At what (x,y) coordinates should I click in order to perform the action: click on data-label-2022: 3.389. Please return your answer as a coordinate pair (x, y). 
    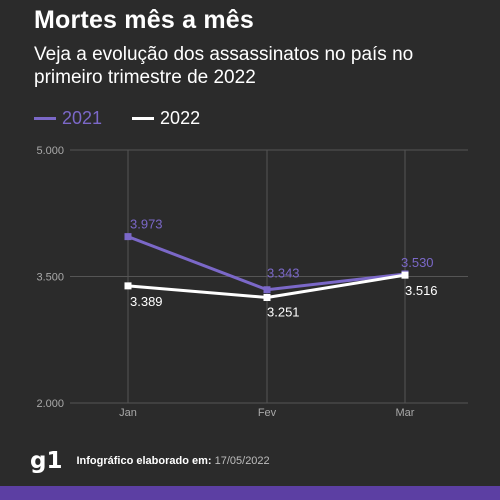
    Looking at the image, I should click on (146, 301).